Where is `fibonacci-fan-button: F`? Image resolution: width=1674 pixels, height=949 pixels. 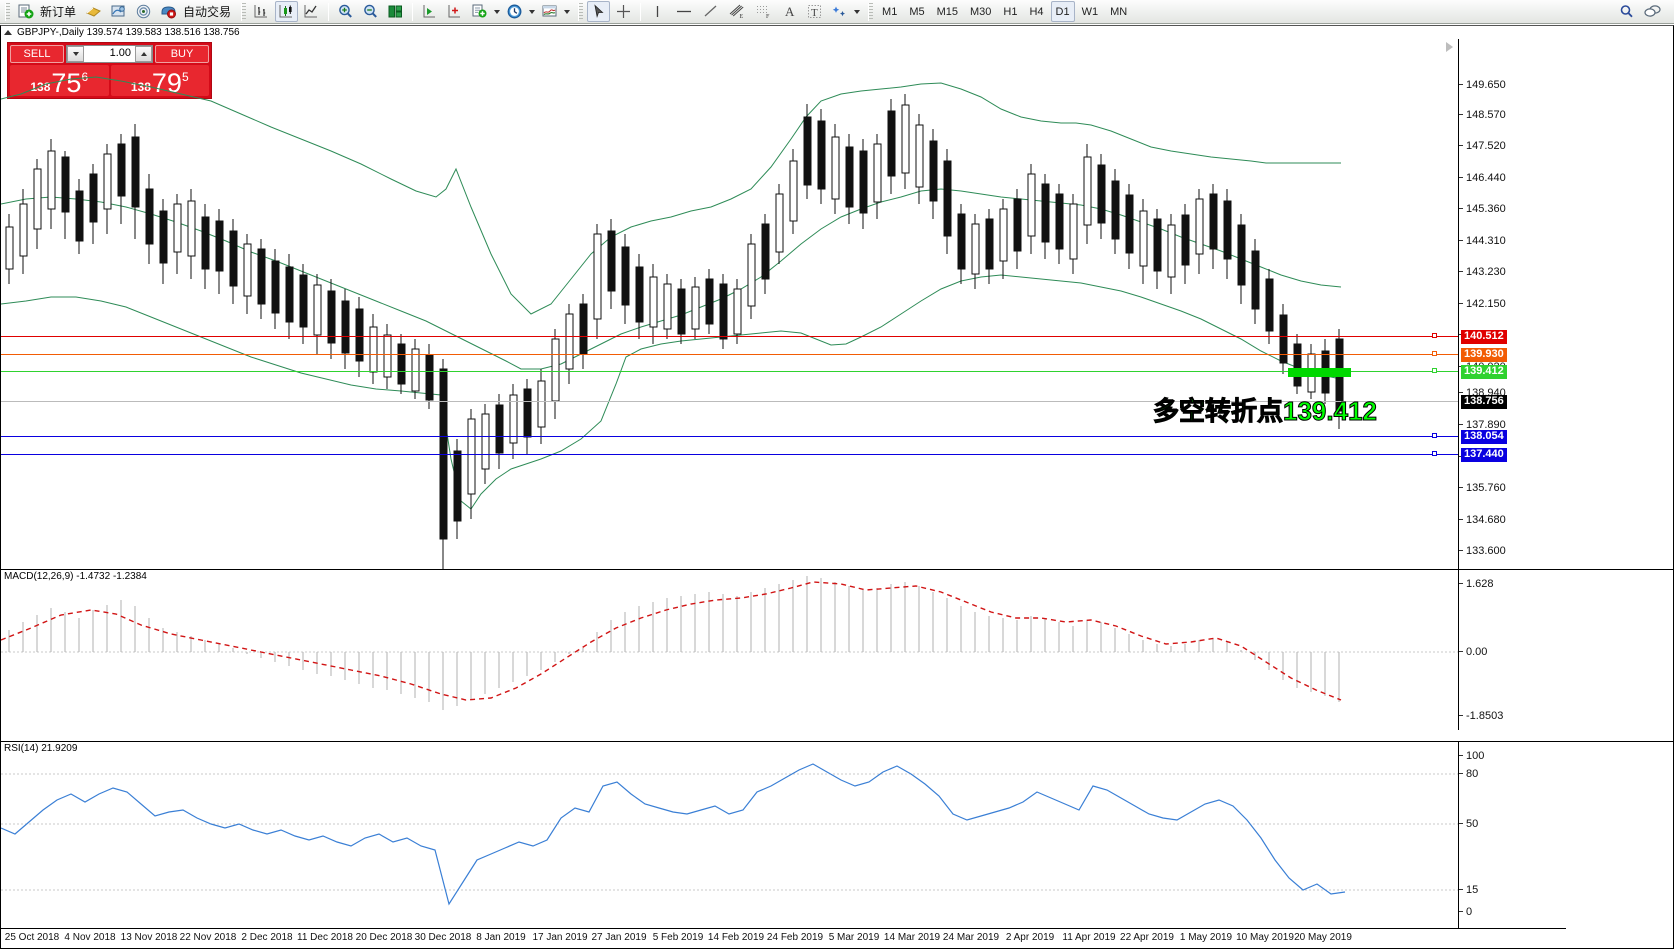
fibonacci-fan-button: F is located at coordinates (763, 11).